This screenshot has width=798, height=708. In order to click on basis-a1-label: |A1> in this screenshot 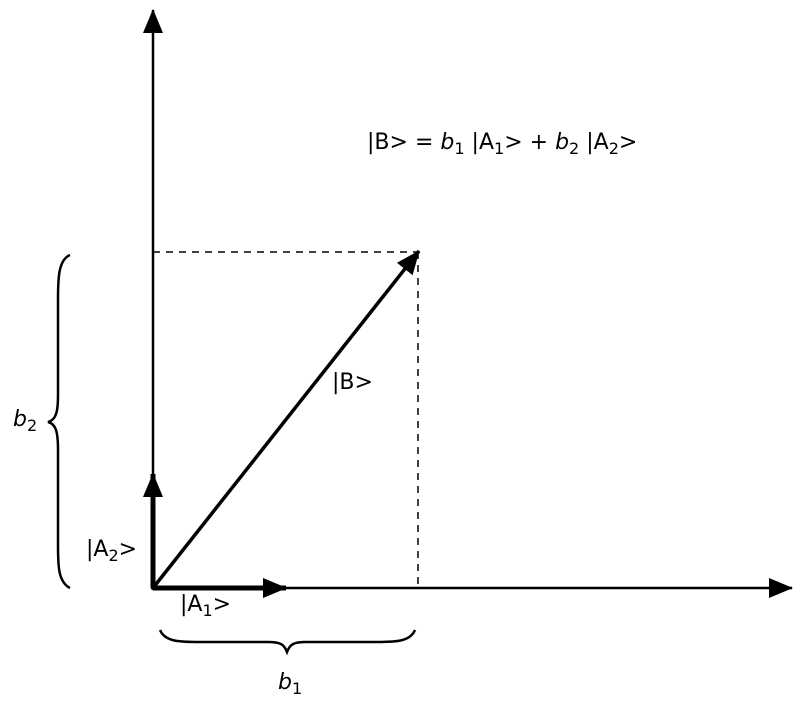, I will do `click(206, 606)`.